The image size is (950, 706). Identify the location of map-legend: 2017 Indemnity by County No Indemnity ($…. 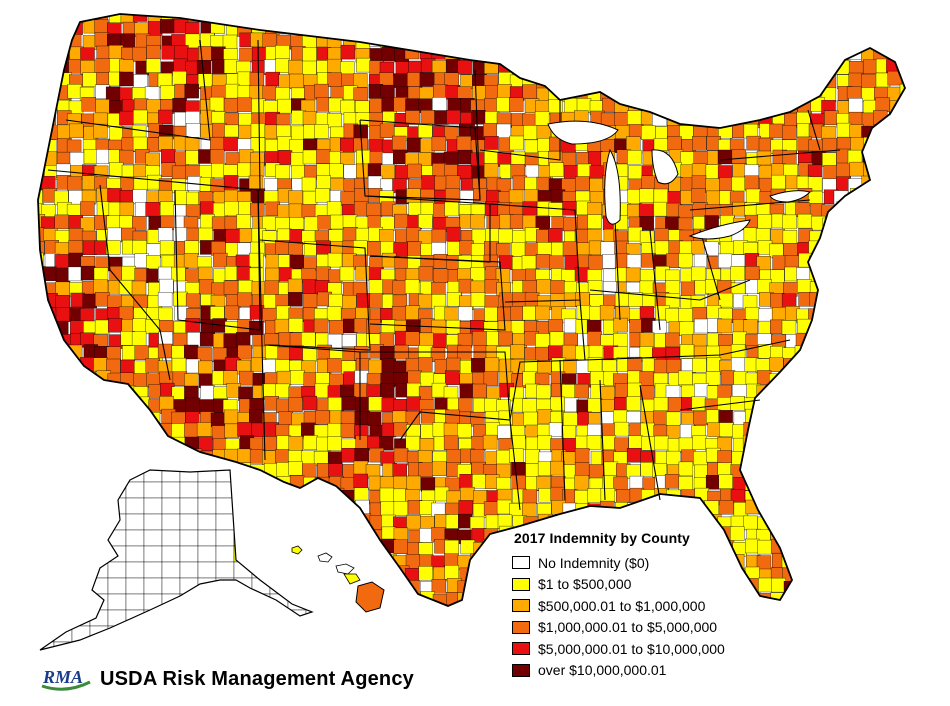
(642, 605).